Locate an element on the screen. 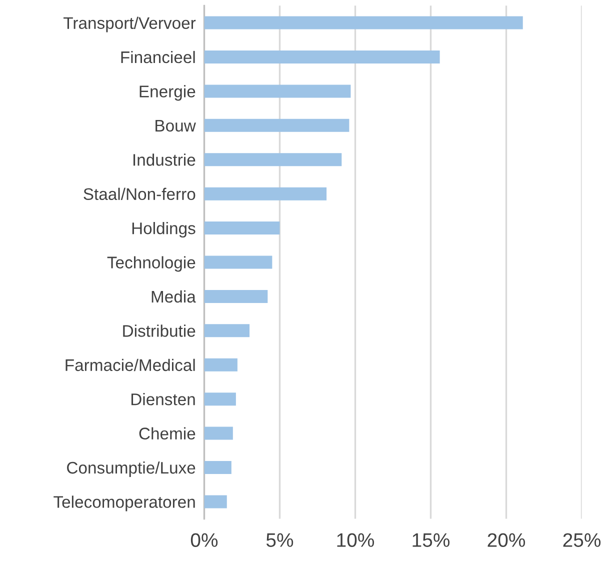 Image resolution: width=606 pixels, height=567 pixels. x-tick-label: 10% is located at coordinates (355, 540).